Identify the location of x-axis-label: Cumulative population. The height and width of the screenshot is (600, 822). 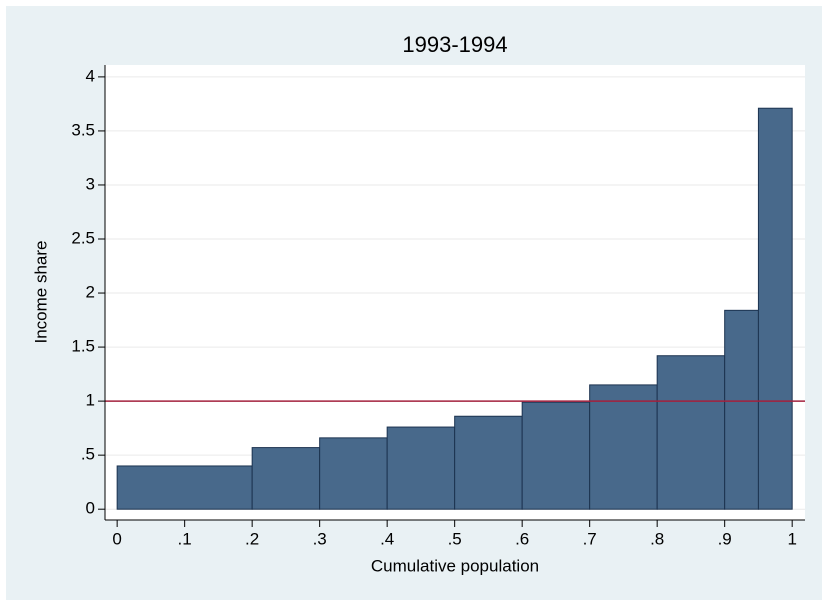
(455, 565).